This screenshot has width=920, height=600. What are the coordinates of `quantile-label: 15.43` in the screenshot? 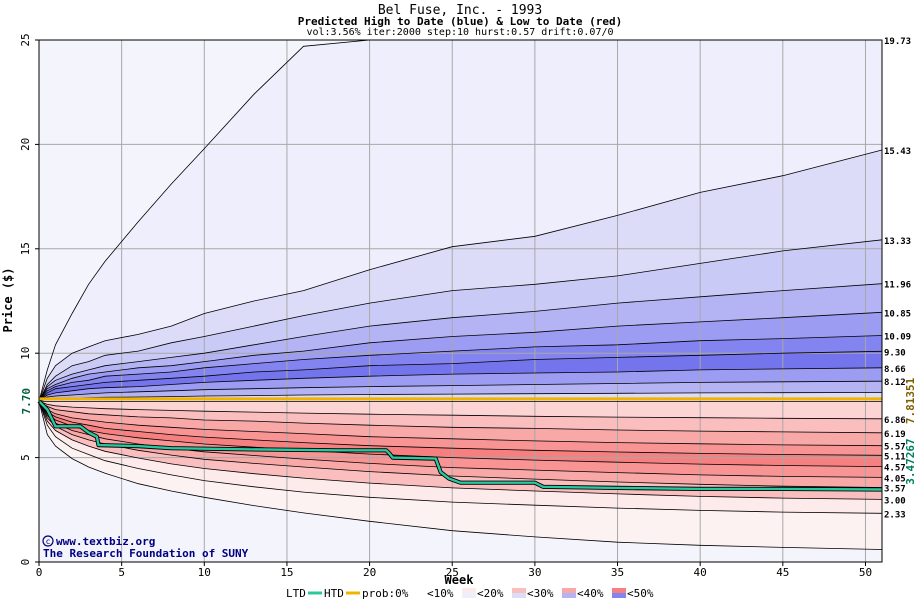 It's located at (897, 152).